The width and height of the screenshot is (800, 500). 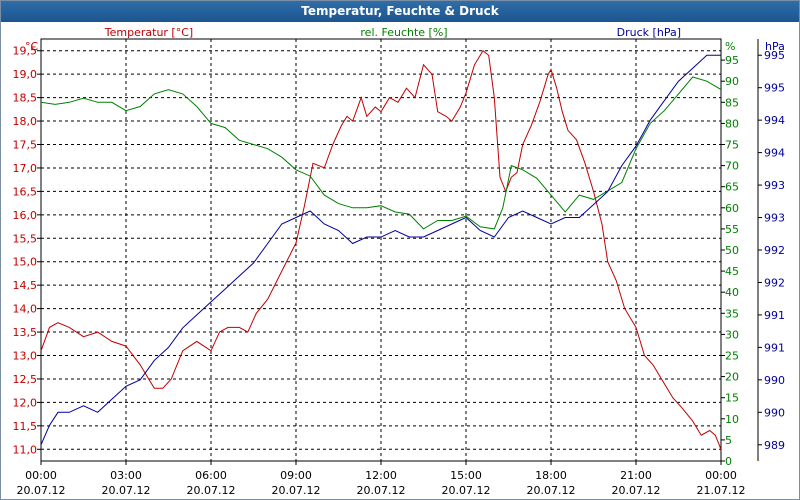 What do you see at coordinates (296, 475) in the screenshot?
I see `x-tick-label-time: 09:00` at bounding box center [296, 475].